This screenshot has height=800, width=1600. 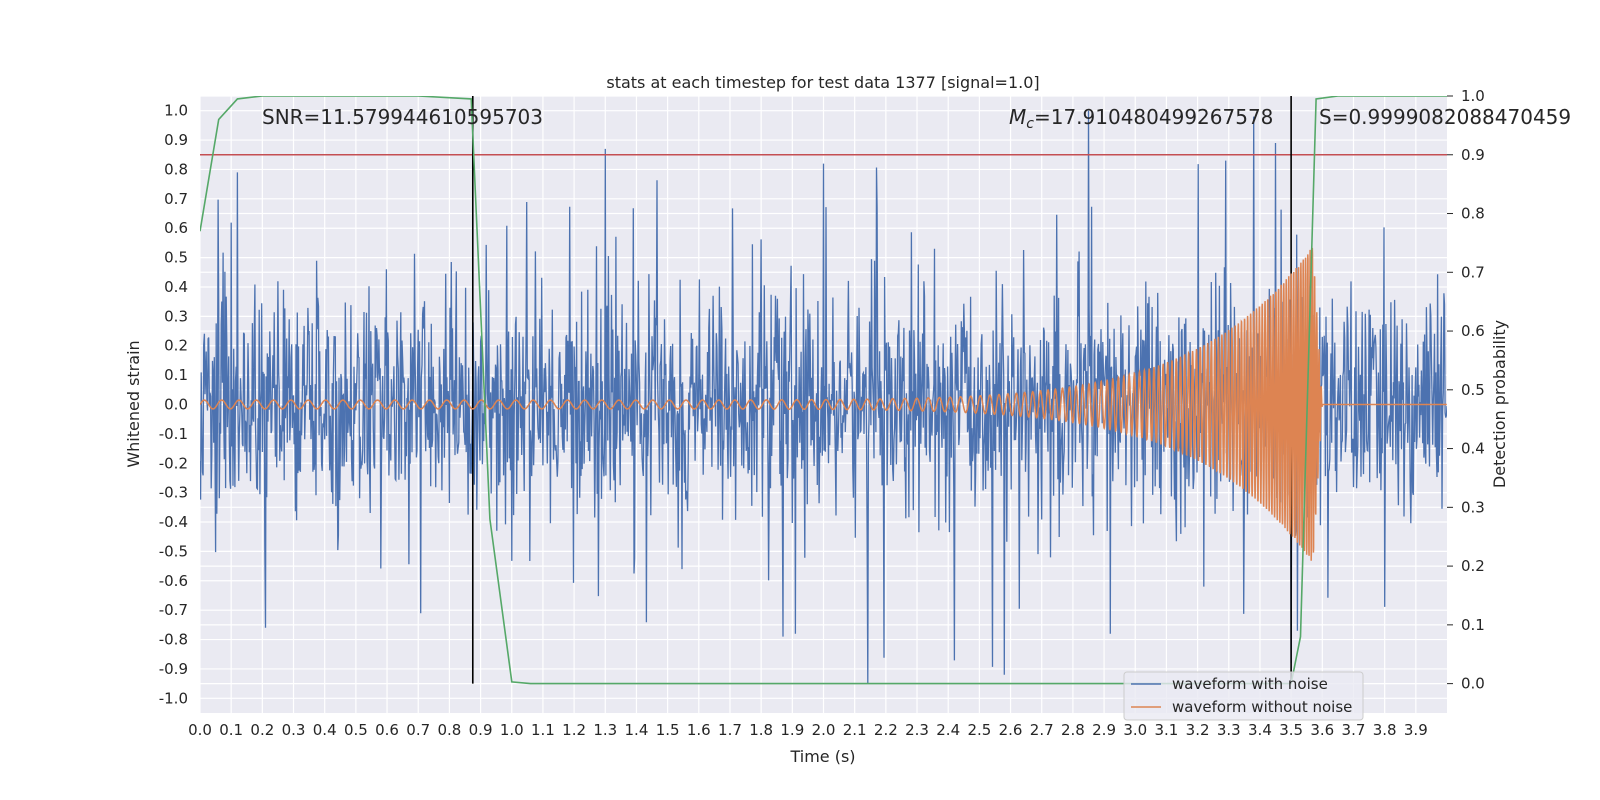 I want to click on y2-tick-label: 0.4, so click(x=1473, y=449).